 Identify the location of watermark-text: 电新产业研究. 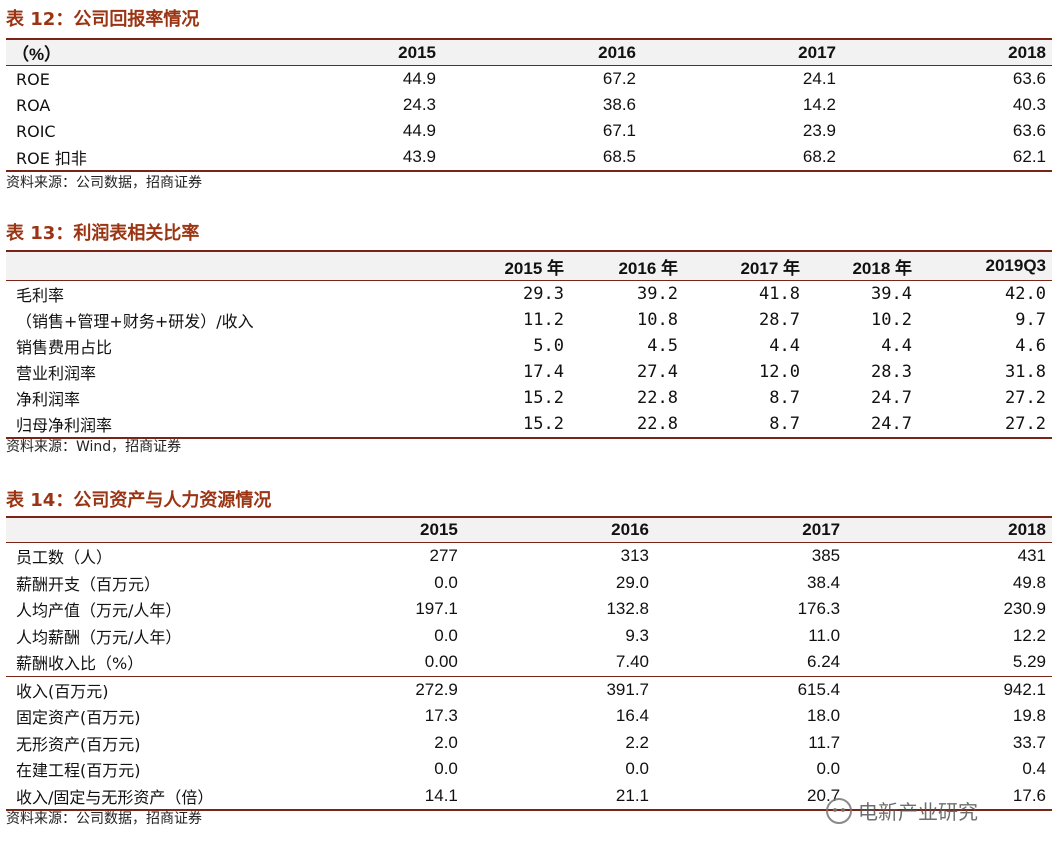
(918, 812).